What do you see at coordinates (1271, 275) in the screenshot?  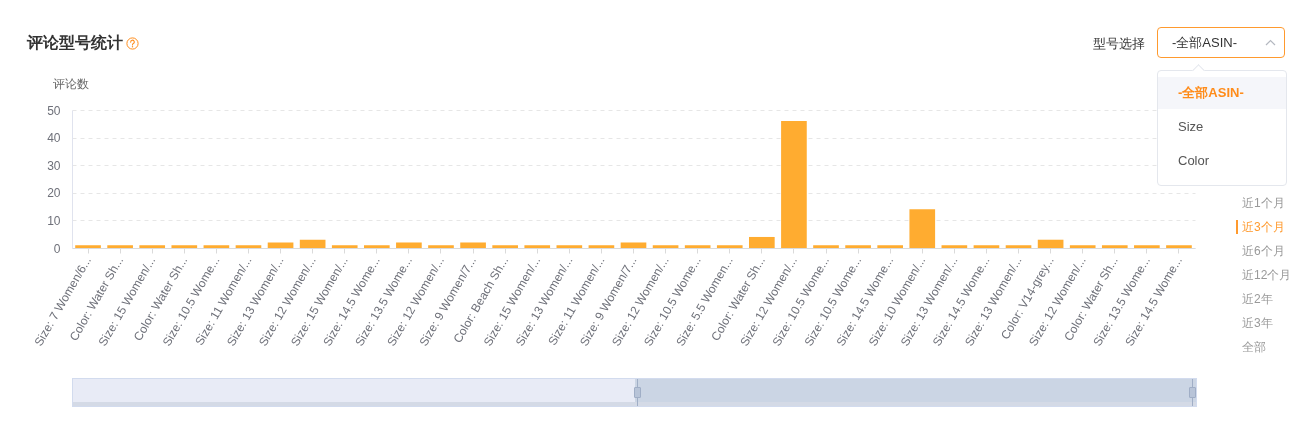 I see `time-range-menu: 近1个月 近3个月 近6个月 近12个月 近2年 近3年 全部` at bounding box center [1271, 275].